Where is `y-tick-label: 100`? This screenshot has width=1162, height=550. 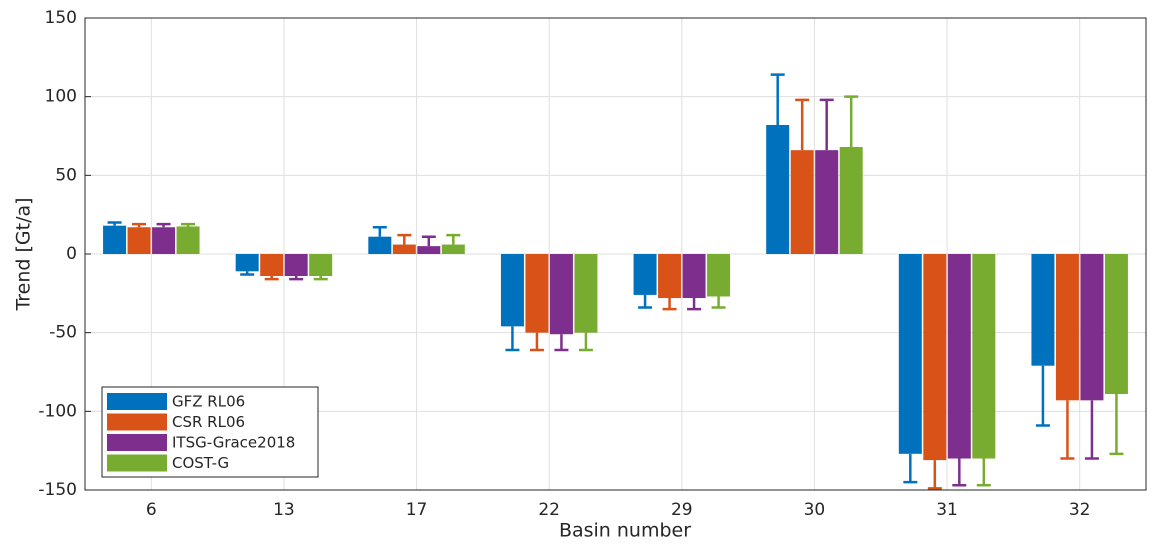
y-tick-label: 100 is located at coordinates (61, 97).